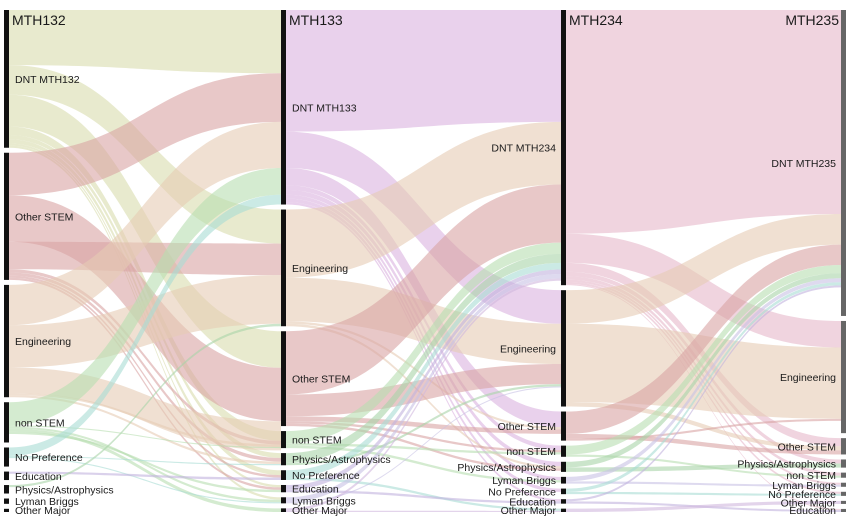 The width and height of the screenshot is (847, 520). Describe the element at coordinates (703, 268) in the screenshot. I see `flow-engineering-to-dnt-mth235` at that location.